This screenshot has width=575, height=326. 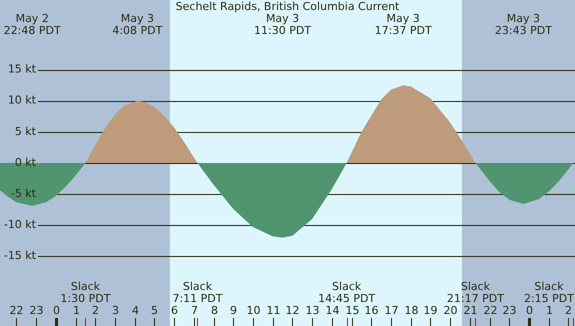 What do you see at coordinates (25, 162) in the screenshot?
I see `y-tick-label: 0 kt` at bounding box center [25, 162].